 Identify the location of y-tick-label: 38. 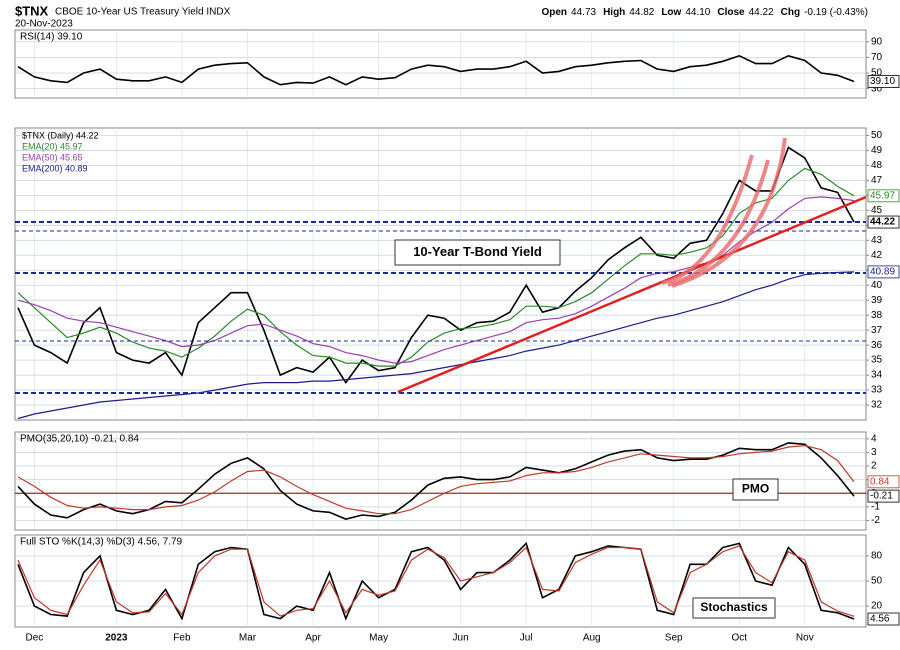
(877, 315).